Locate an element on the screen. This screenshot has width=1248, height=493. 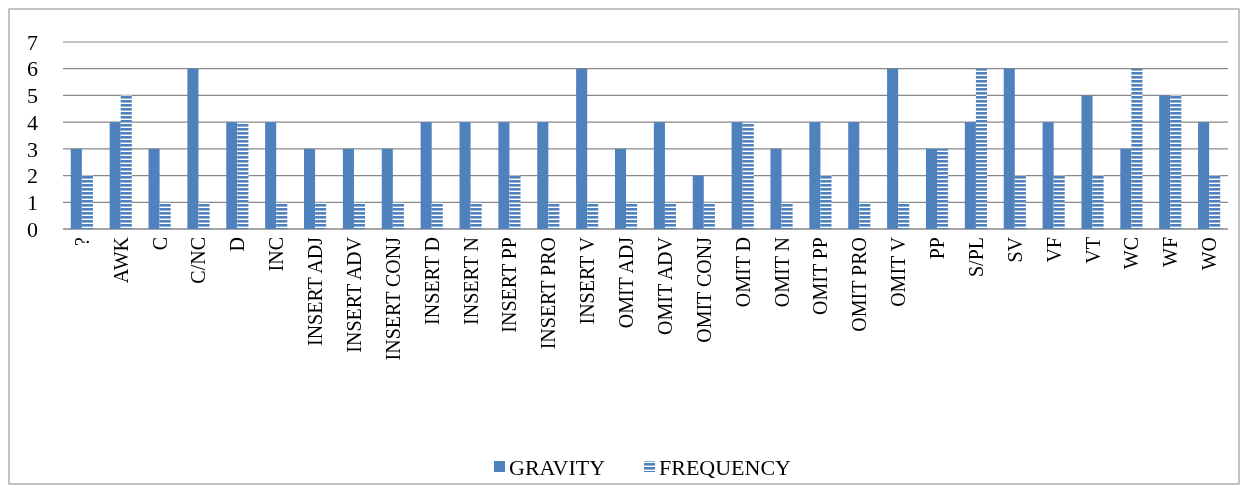
x-tick-label: INC is located at coordinates (276, 254).